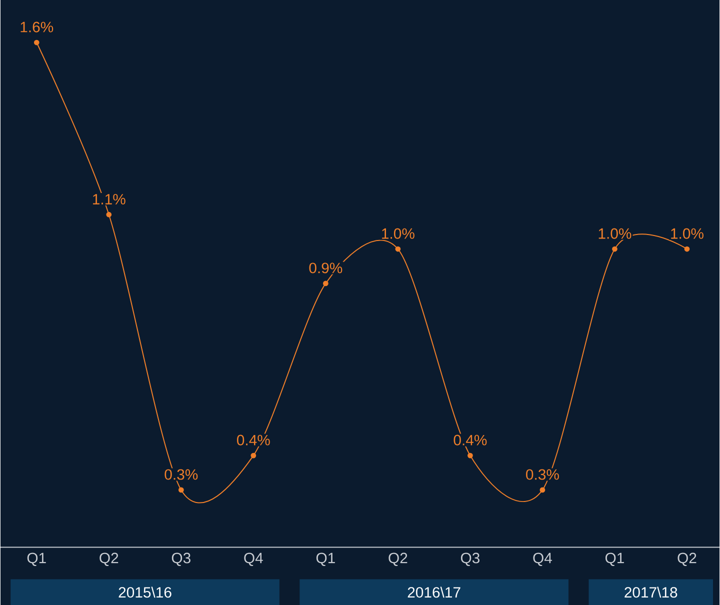  What do you see at coordinates (109, 199) in the screenshot?
I see `data-label: 1.1%` at bounding box center [109, 199].